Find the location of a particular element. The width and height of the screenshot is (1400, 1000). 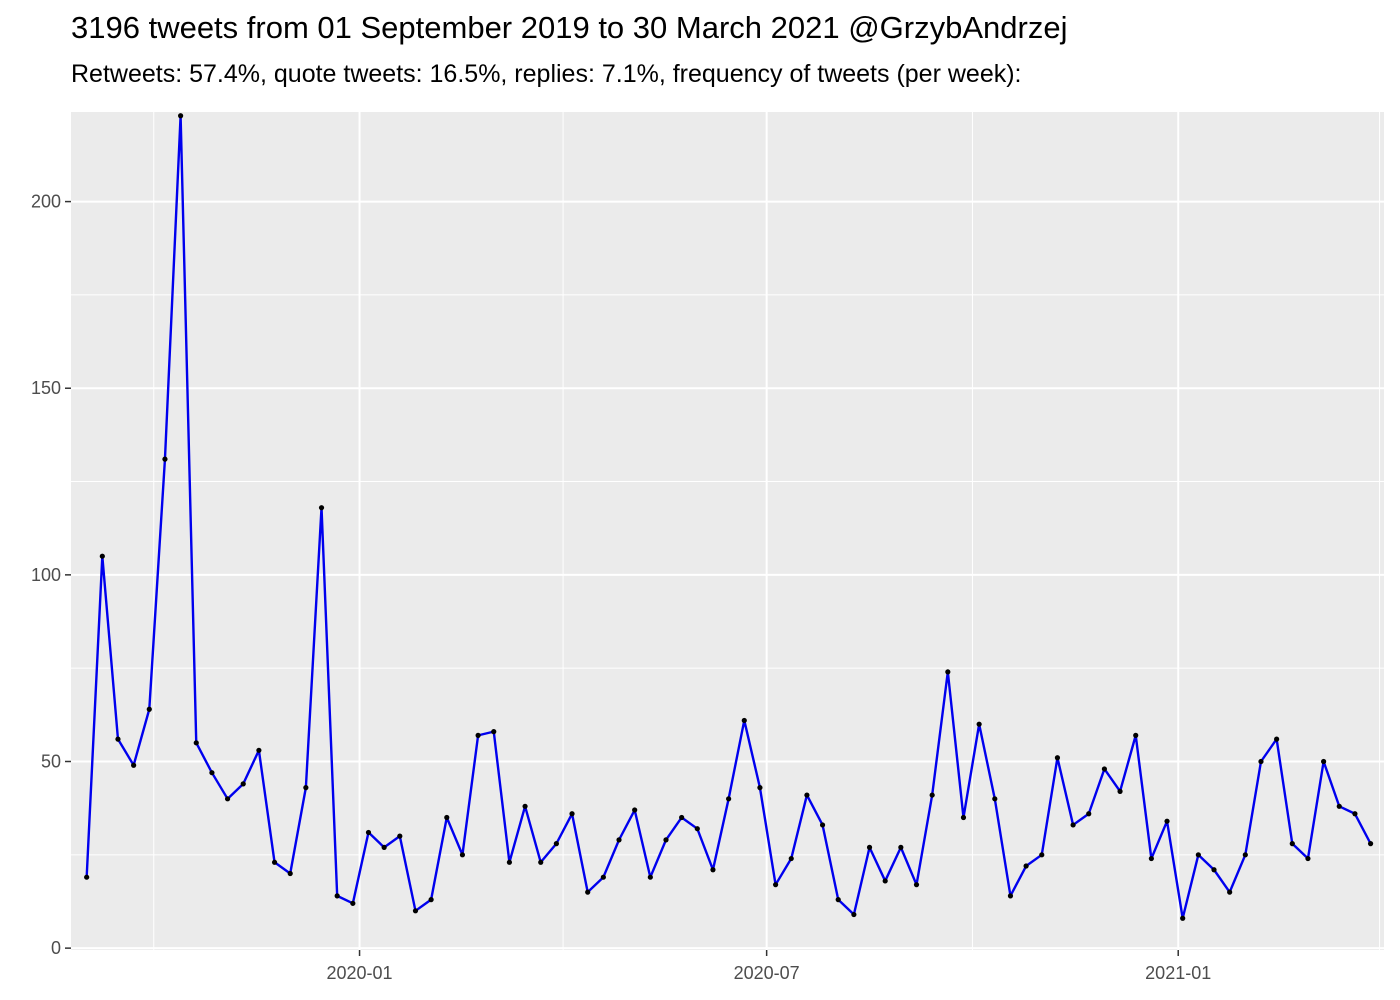

y-tick-label: 0 is located at coordinates (56, 948).